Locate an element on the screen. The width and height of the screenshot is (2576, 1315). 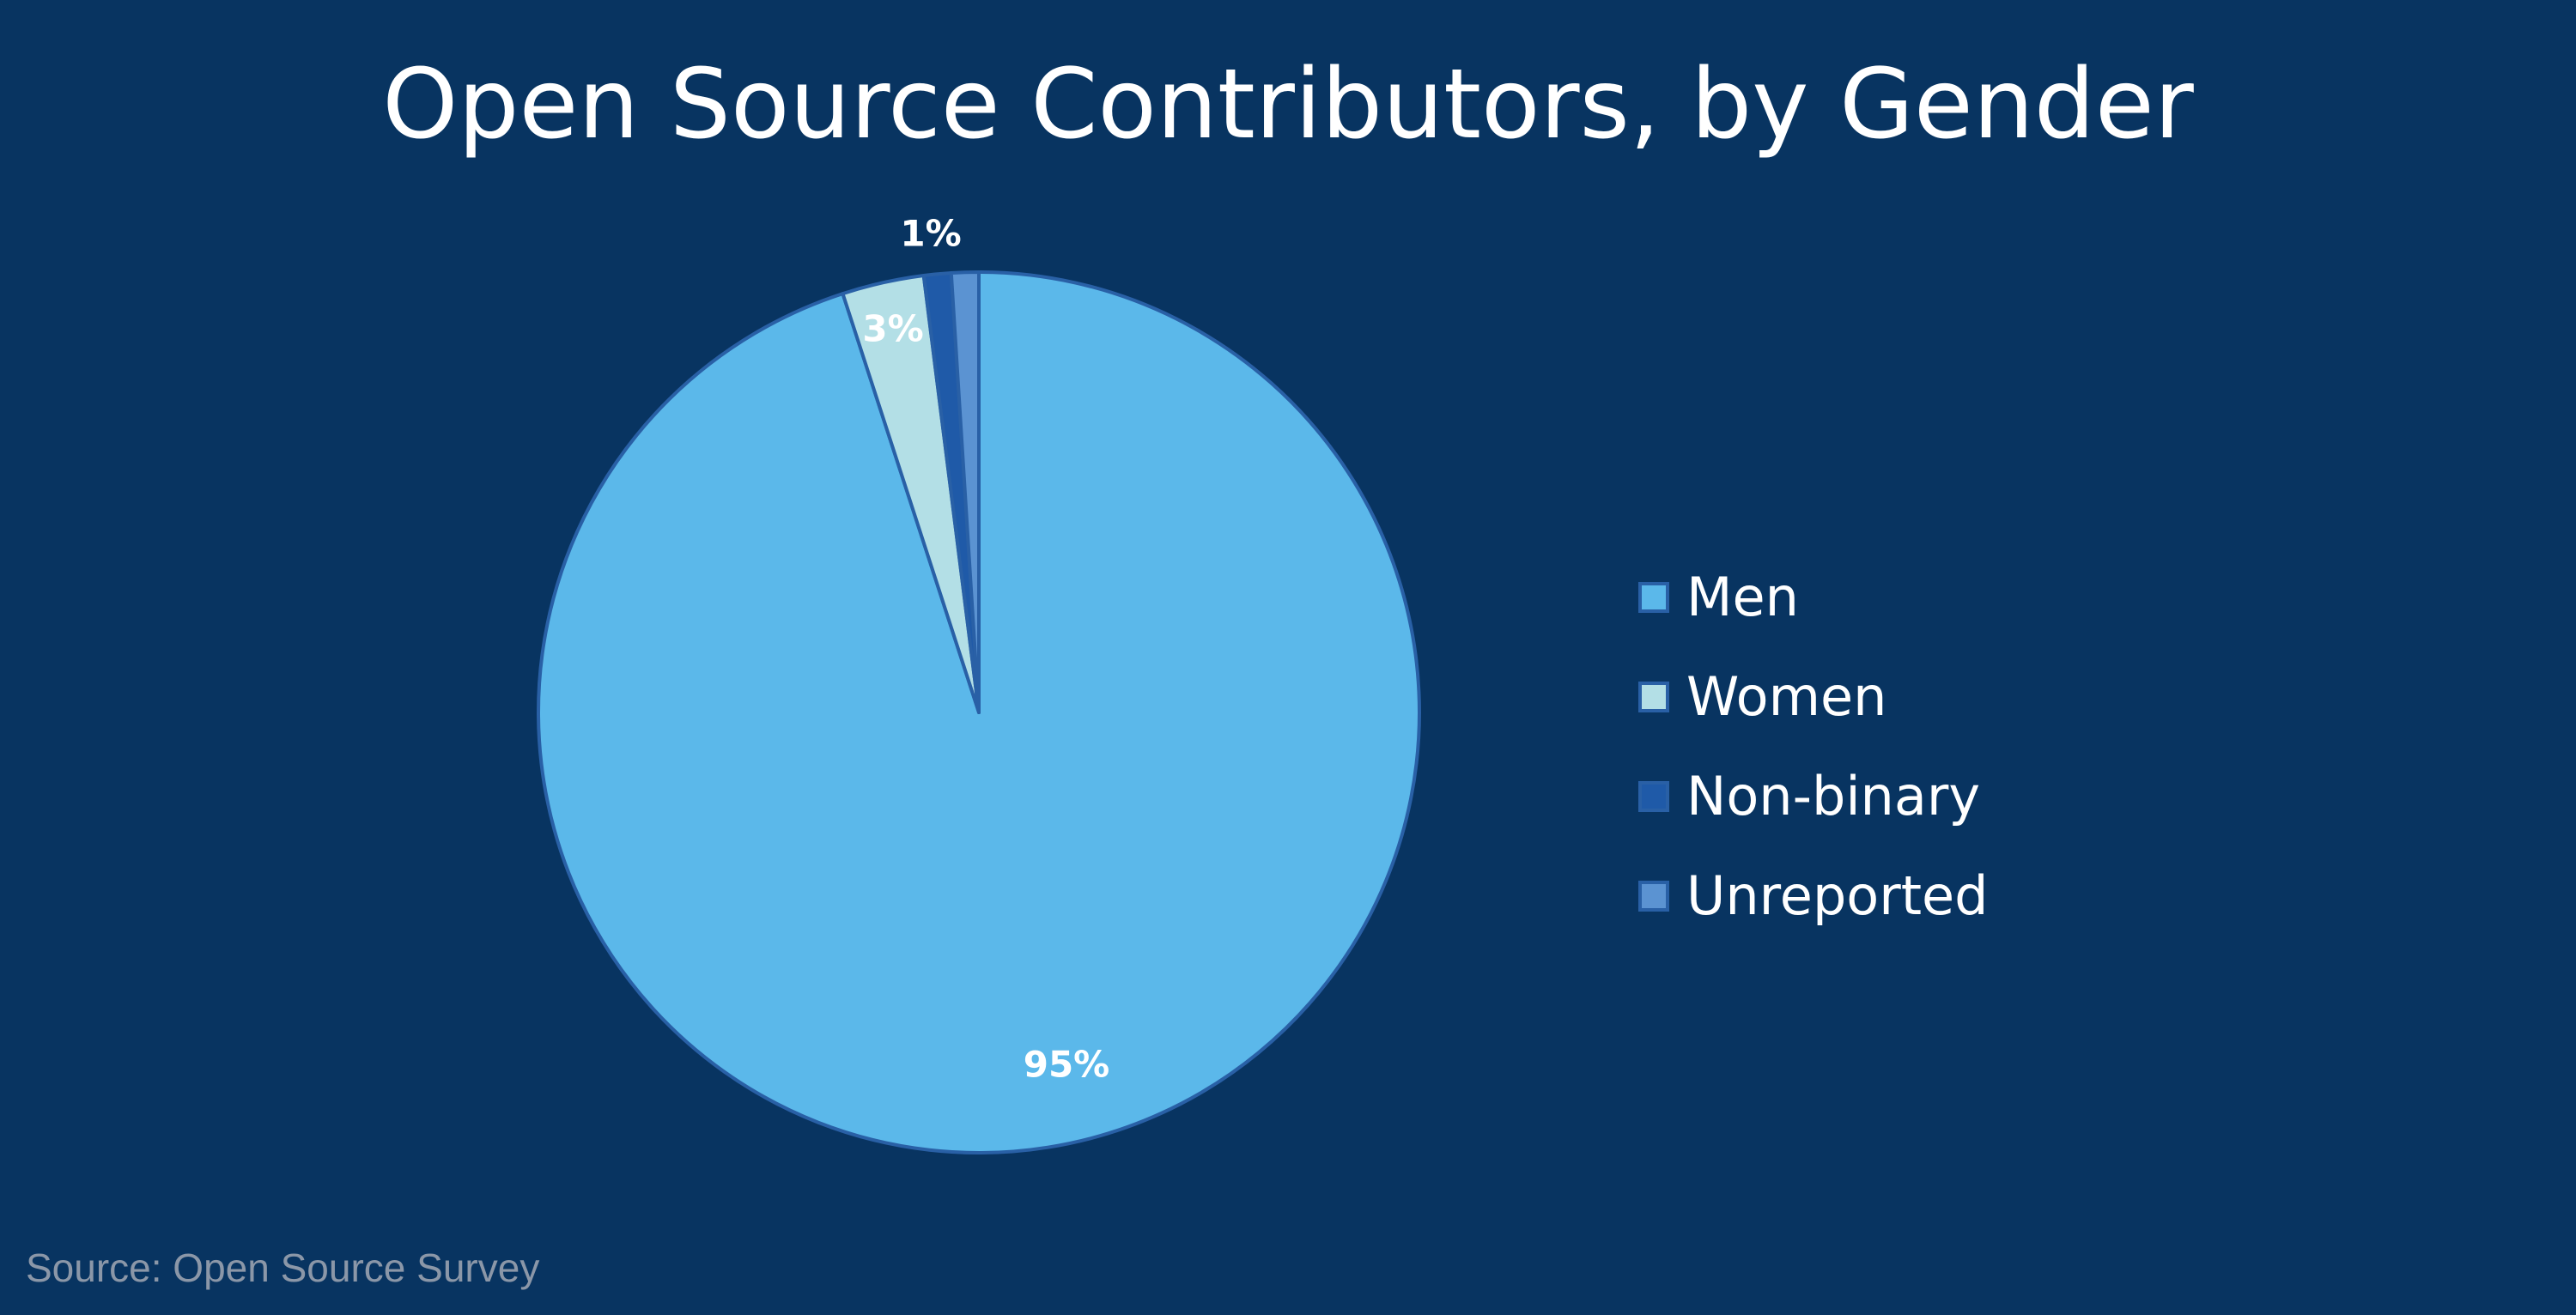
data-label-men: 95% is located at coordinates (1067, 1065).